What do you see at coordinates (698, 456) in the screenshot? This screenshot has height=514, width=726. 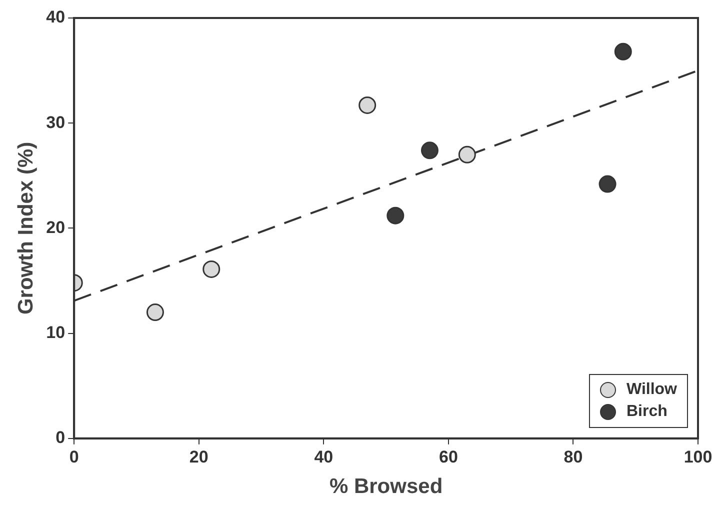 I see `x-tick-label: 100` at bounding box center [698, 456].